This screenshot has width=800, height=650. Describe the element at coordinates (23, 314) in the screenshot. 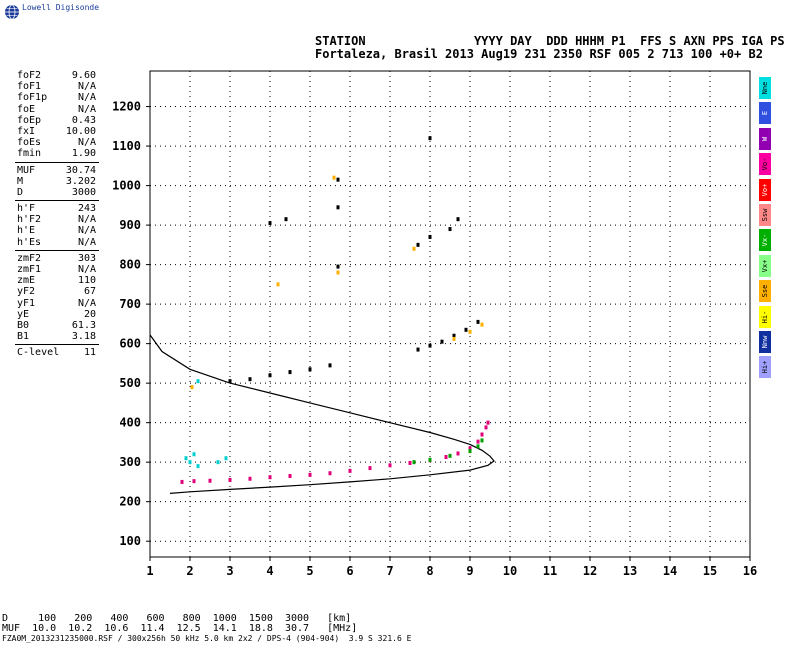

I see `param-label: yE` at that location.